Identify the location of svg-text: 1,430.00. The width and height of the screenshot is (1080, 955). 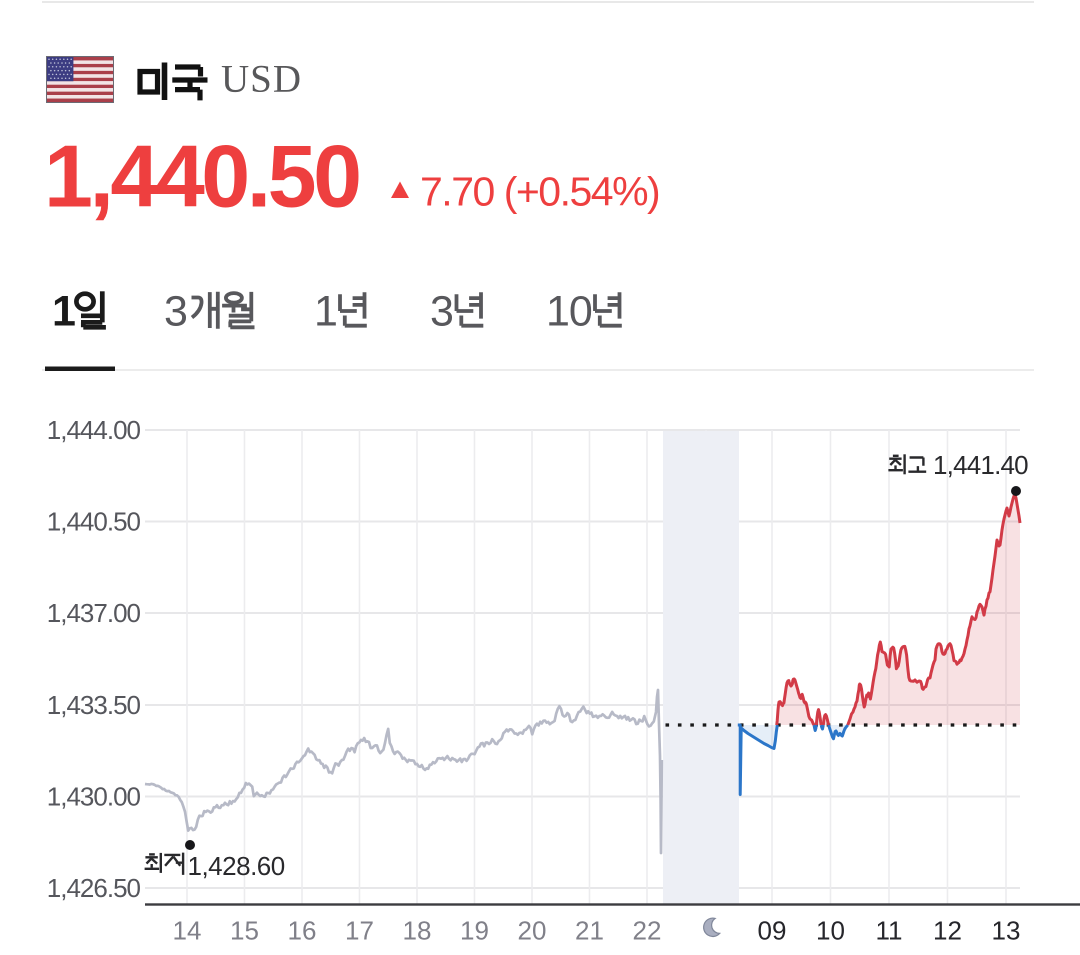
(94, 797).